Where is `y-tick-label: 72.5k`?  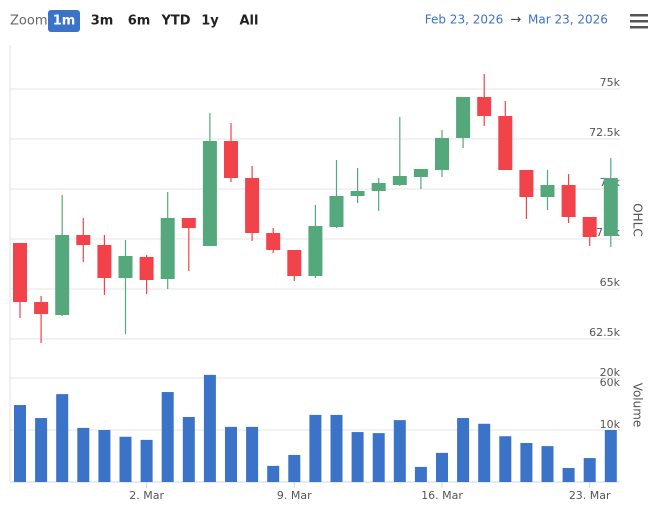 y-tick-label: 72.5k is located at coordinates (604, 132).